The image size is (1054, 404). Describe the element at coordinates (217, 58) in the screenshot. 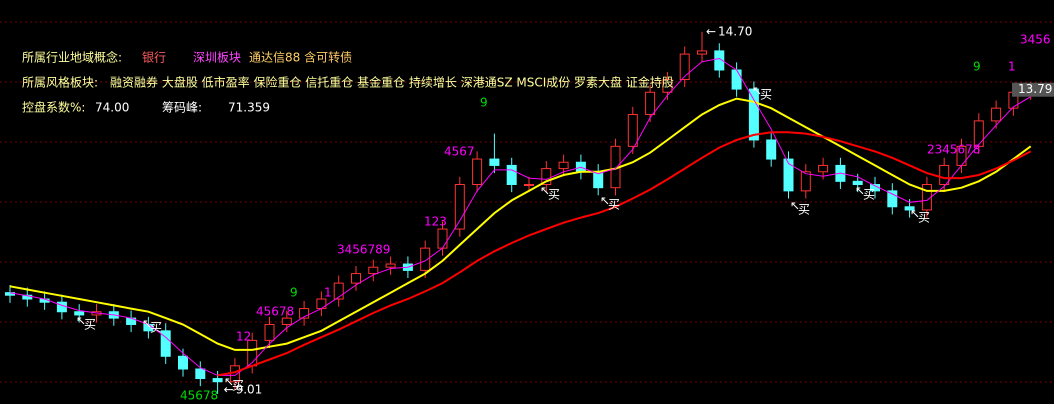

I see `info-region: 深圳板块` at that location.